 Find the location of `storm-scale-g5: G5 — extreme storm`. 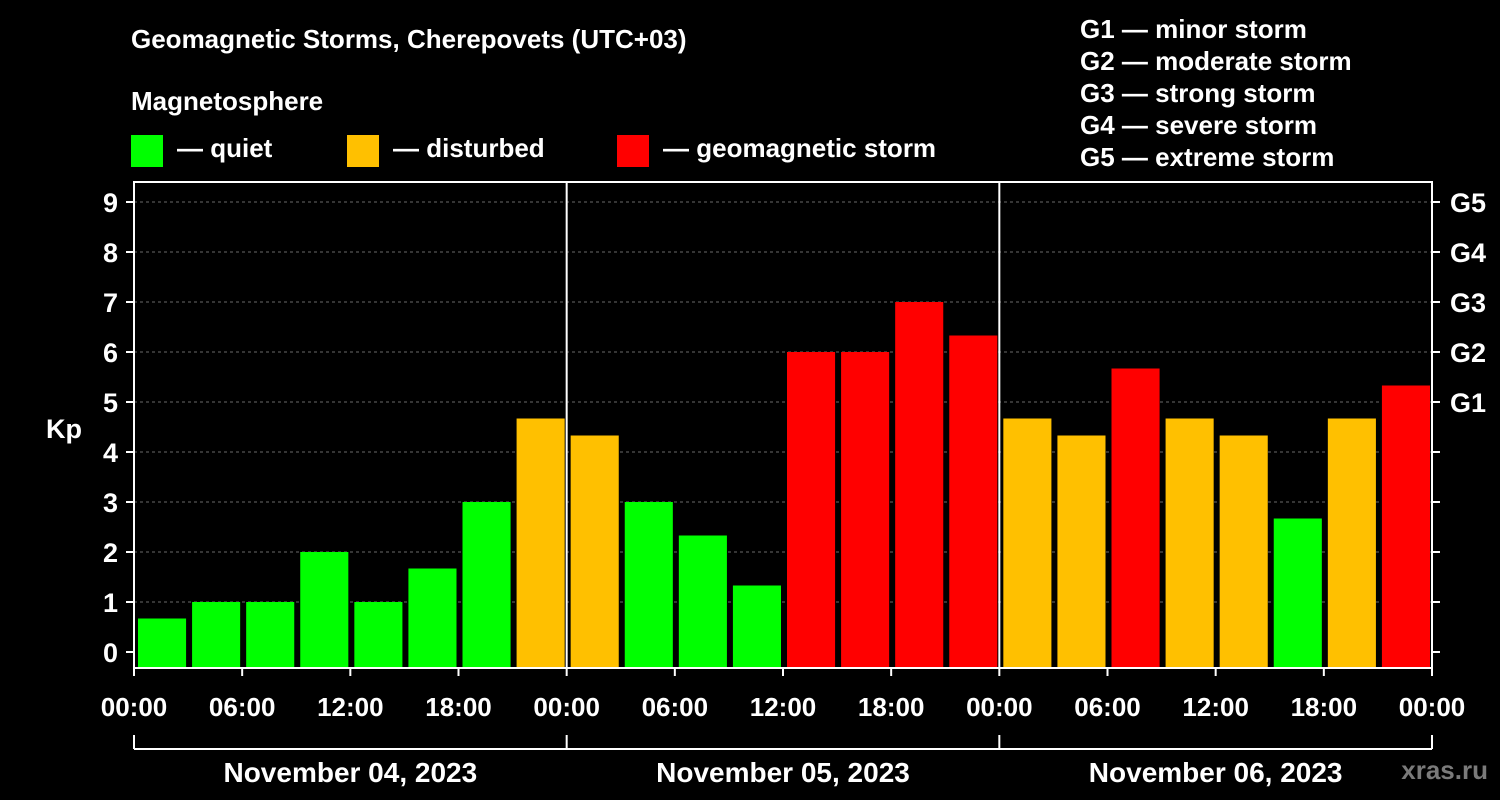

storm-scale-g5: G5 — extreme storm is located at coordinates (1207, 157).